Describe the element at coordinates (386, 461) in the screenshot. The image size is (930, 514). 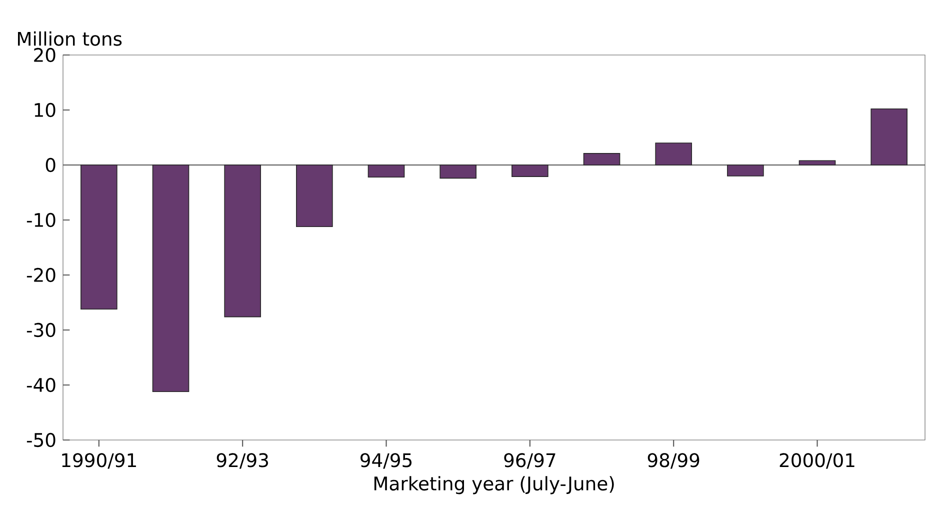
I see `x-tick-label: 94/95` at that location.